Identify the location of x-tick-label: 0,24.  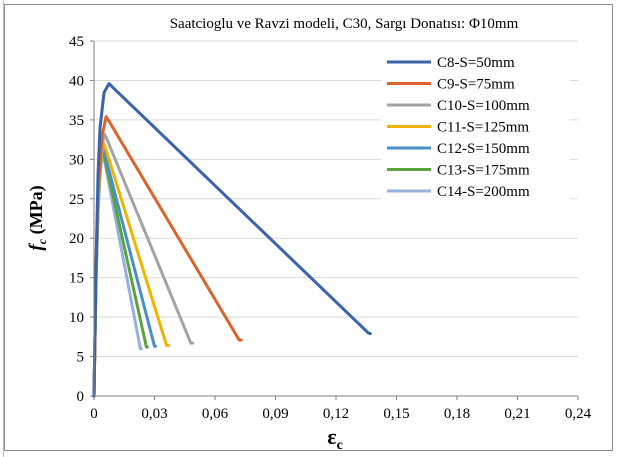
(578, 414).